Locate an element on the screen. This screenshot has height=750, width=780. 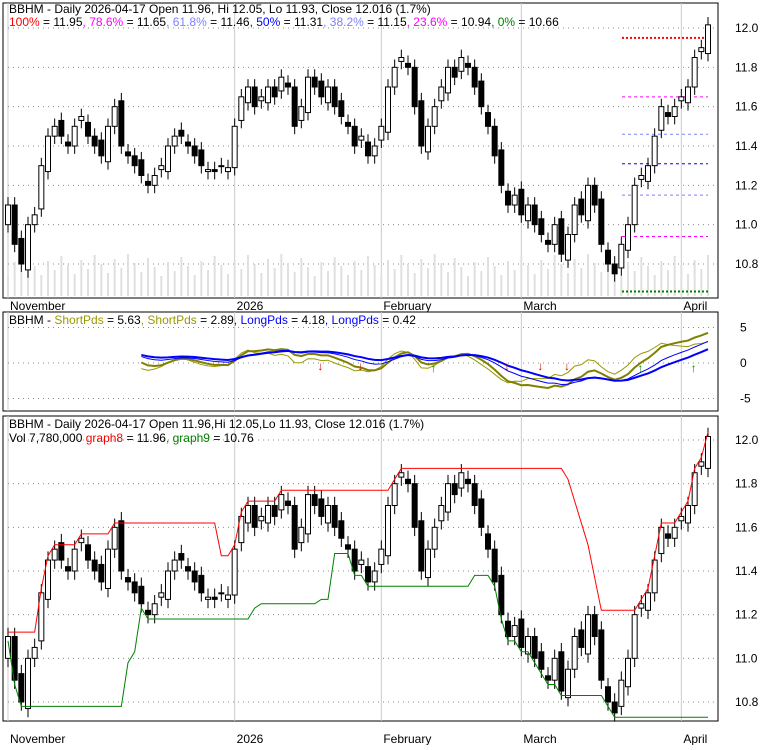
fib-legend-value: = 10.66 is located at coordinates (537, 22).